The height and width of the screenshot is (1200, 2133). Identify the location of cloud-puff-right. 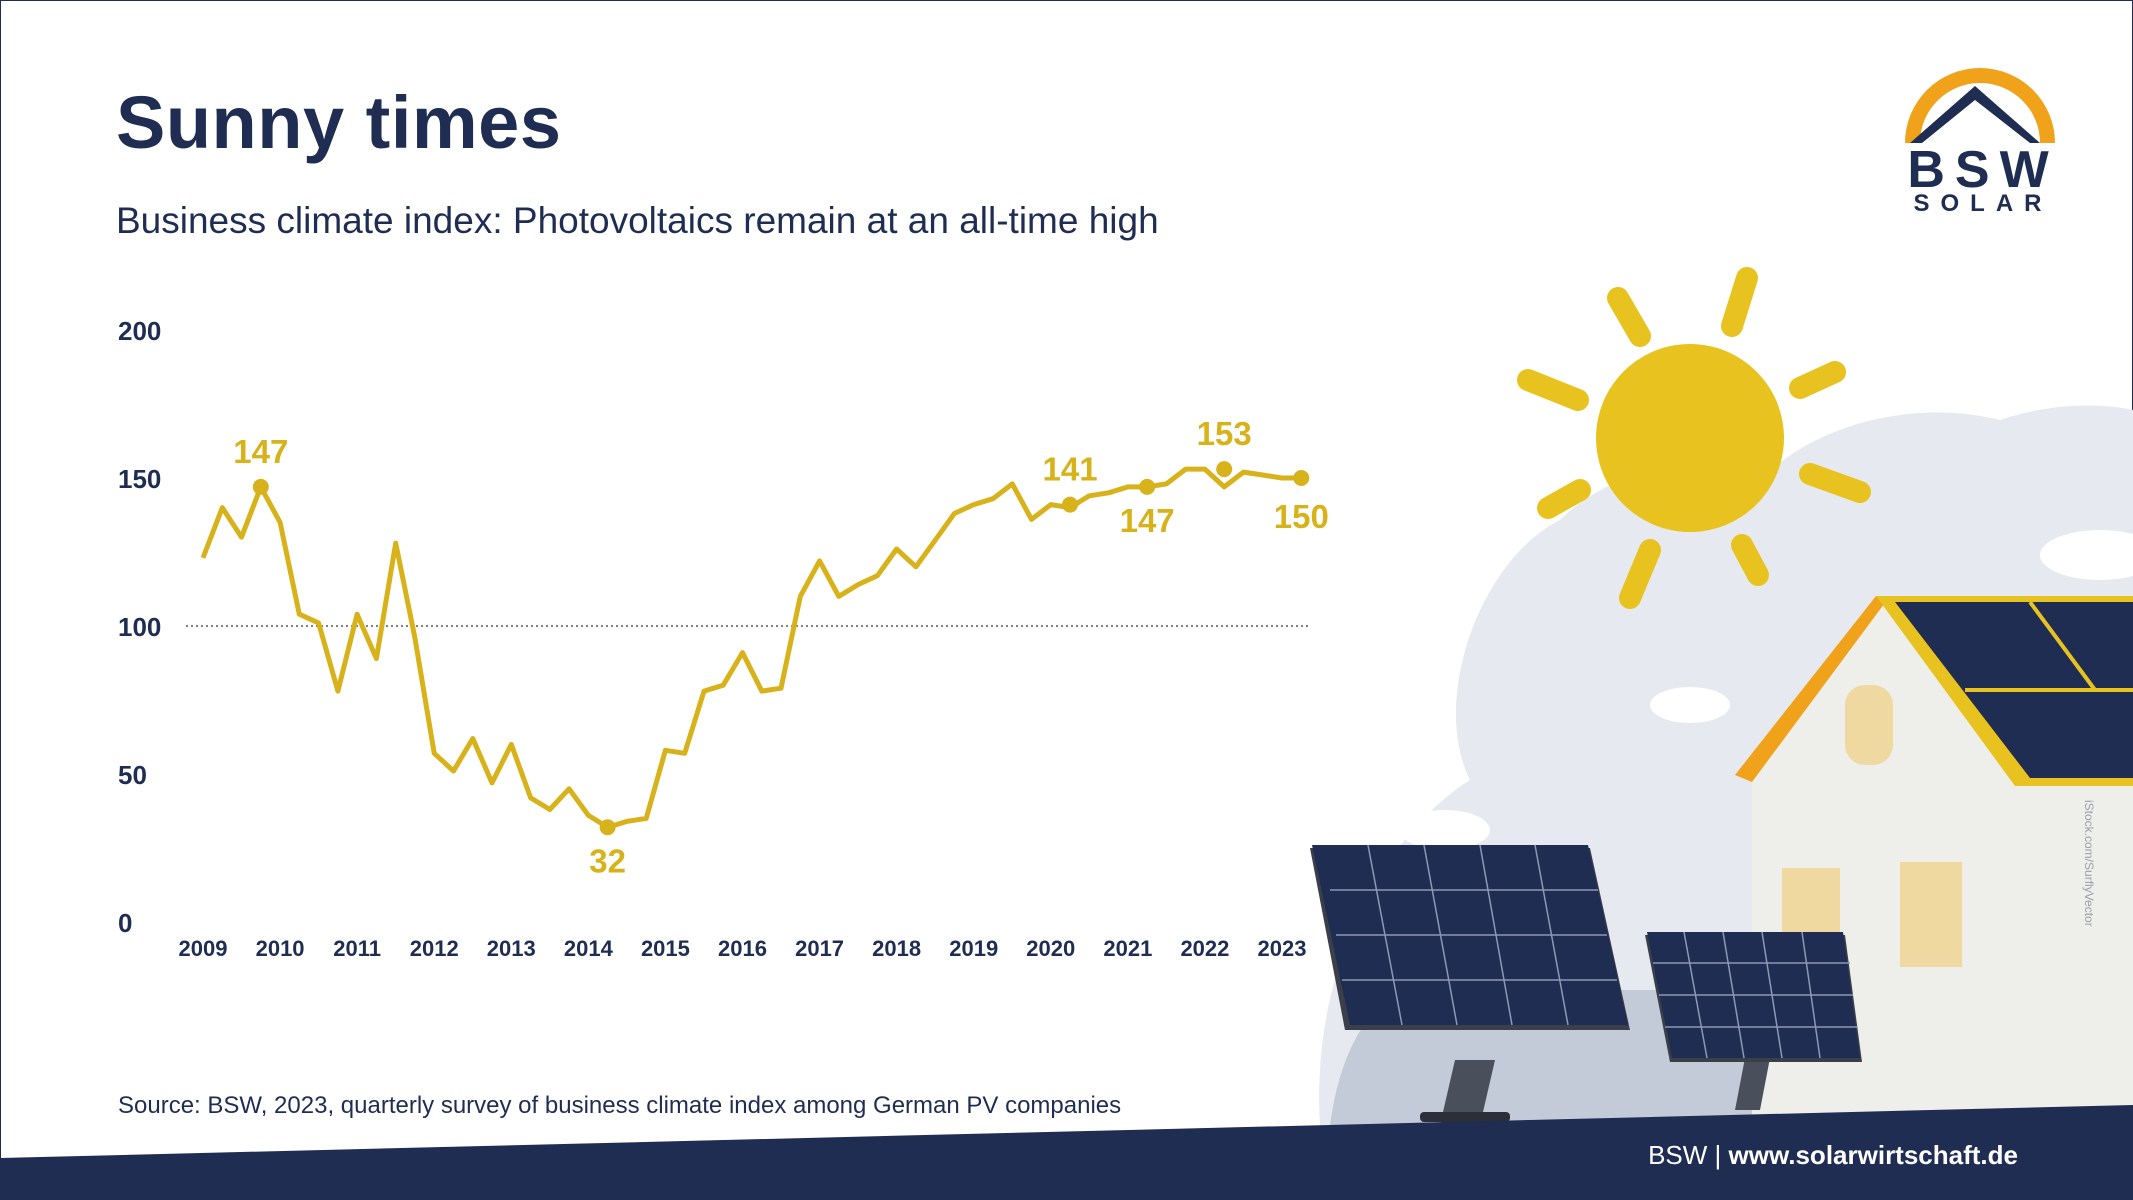
(2086, 555).